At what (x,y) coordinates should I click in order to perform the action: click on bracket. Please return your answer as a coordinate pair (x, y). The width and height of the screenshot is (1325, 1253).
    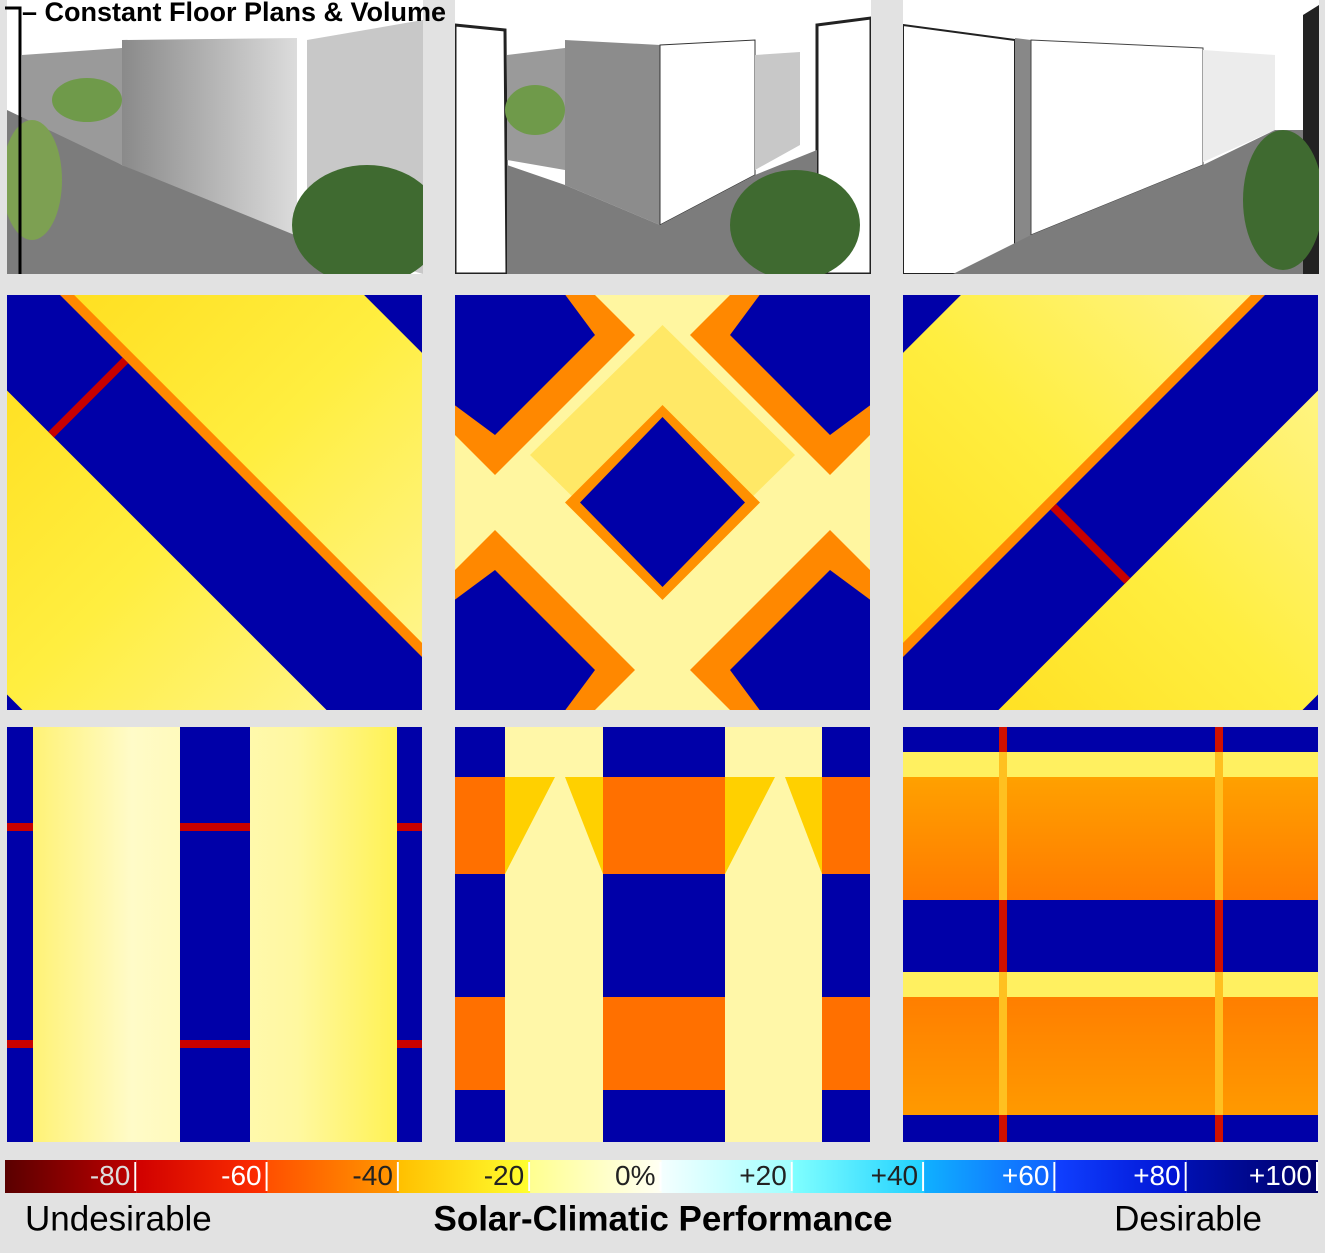
    Looking at the image, I should click on (13, 140).